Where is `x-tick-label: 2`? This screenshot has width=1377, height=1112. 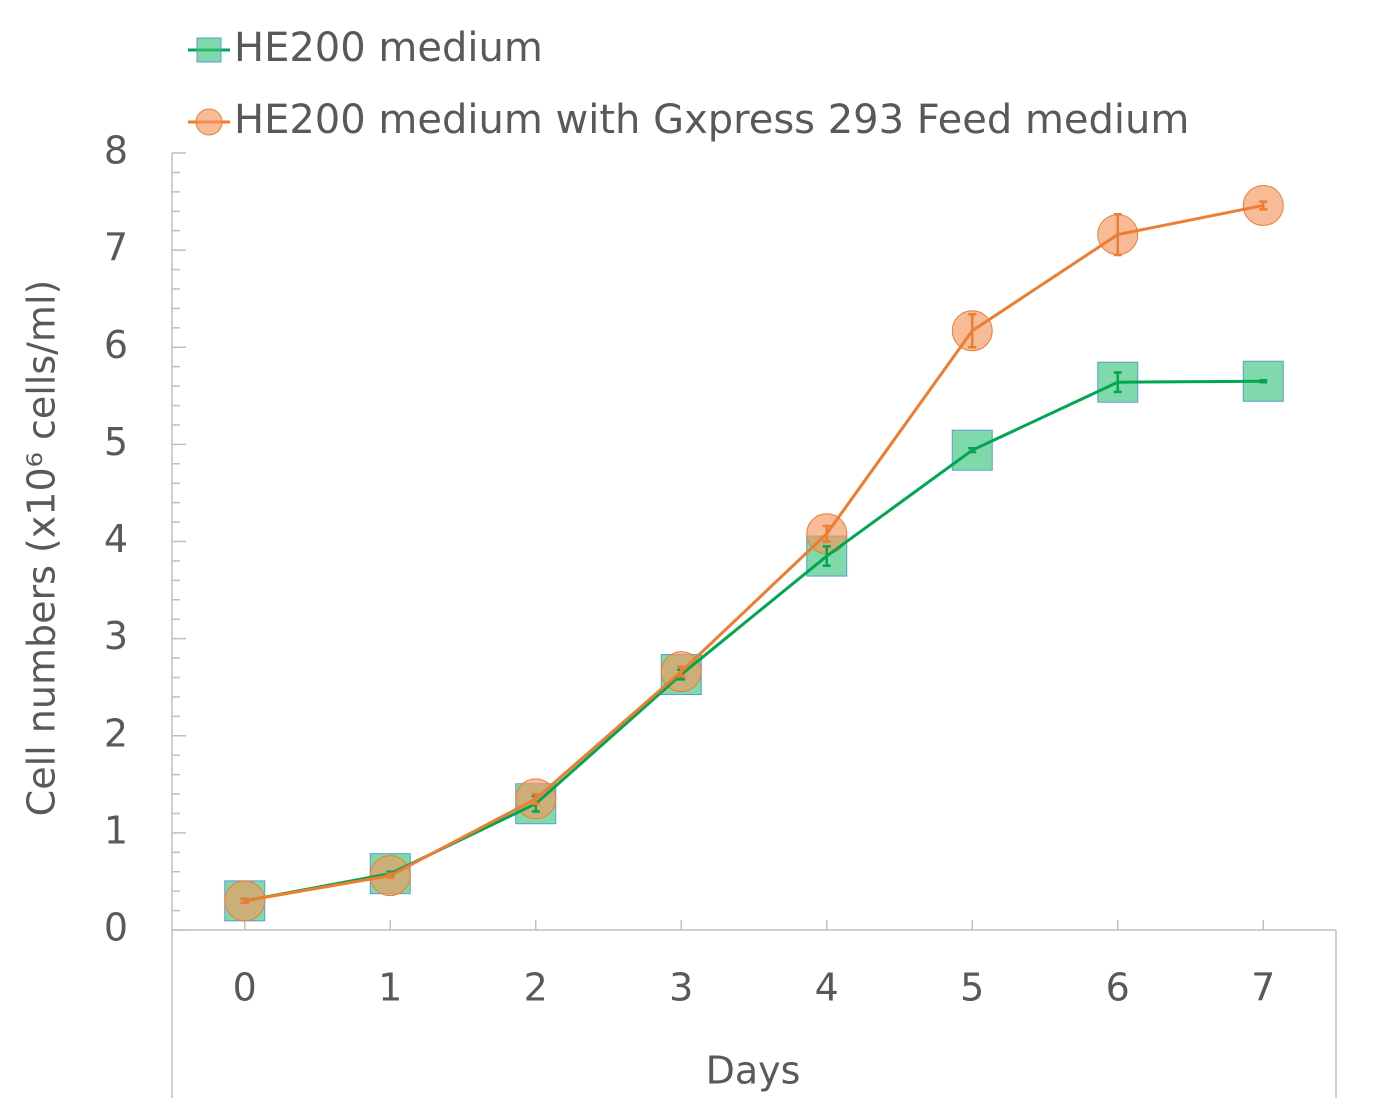
x-tick-label: 2 is located at coordinates (536, 988).